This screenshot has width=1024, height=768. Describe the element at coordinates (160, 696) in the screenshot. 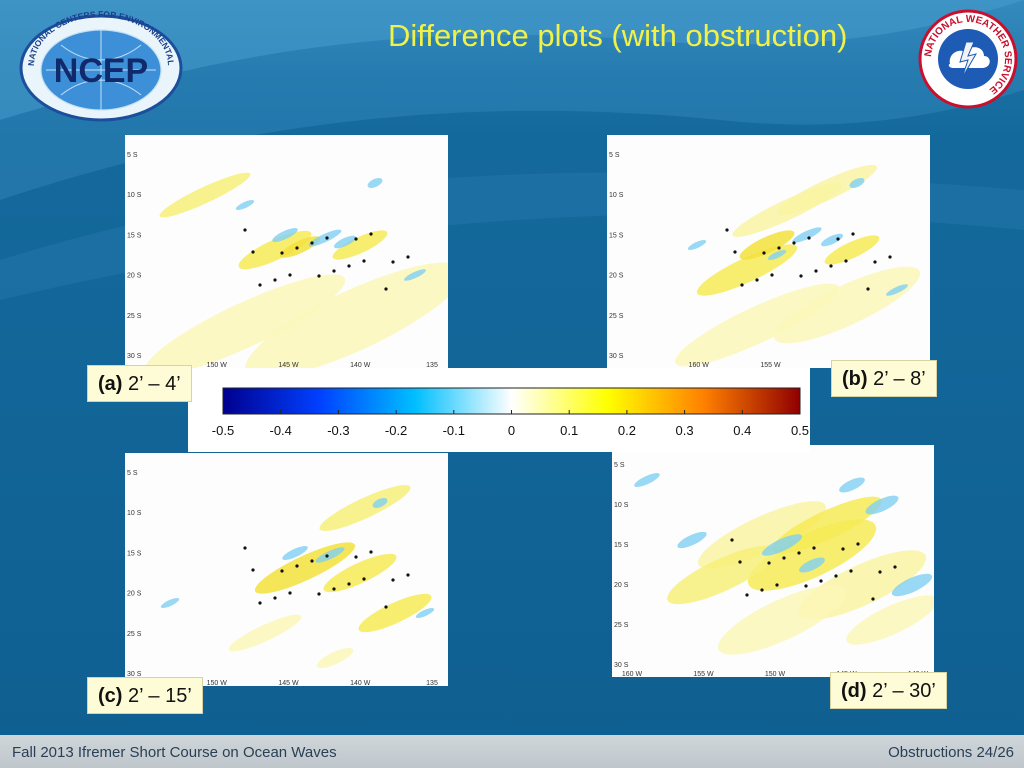

I see `panel-label-c-range: 2’ – 15’` at that location.